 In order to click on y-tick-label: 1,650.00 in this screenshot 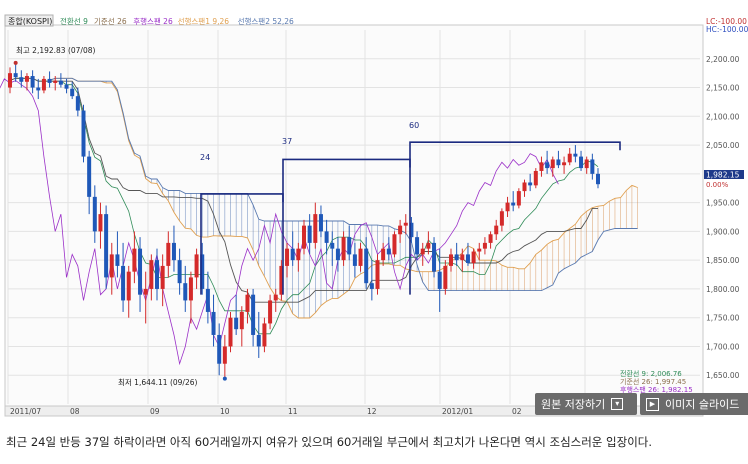, I will do `click(723, 375)`.